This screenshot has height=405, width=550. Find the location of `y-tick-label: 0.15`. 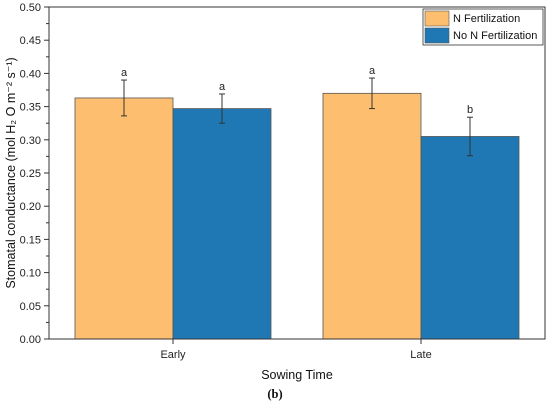

y-tick-label: 0.15 is located at coordinates (30, 240).